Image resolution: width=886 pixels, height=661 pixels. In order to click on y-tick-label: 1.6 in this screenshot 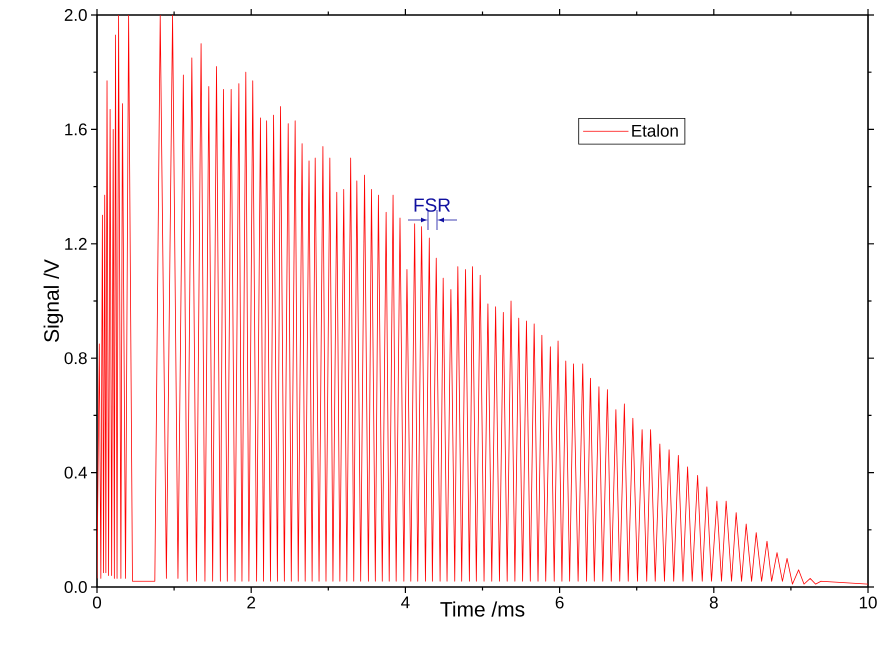, I will do `click(76, 129)`.